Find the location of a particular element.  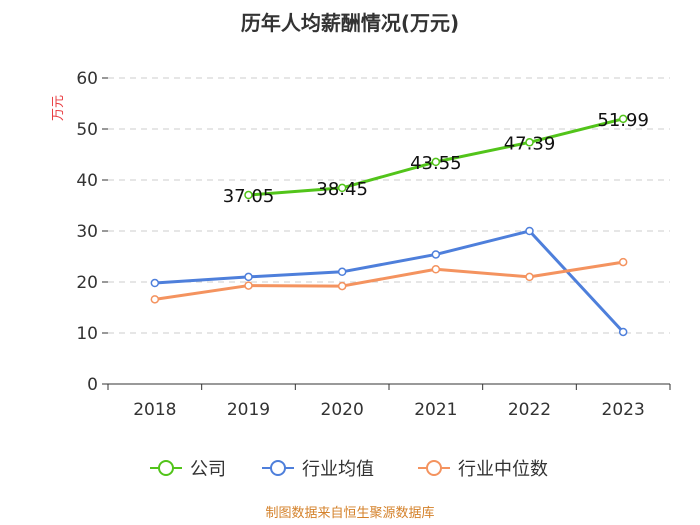

y-axis-ticks: 0 10 20 30 40 50 60 is located at coordinates (92, 232).